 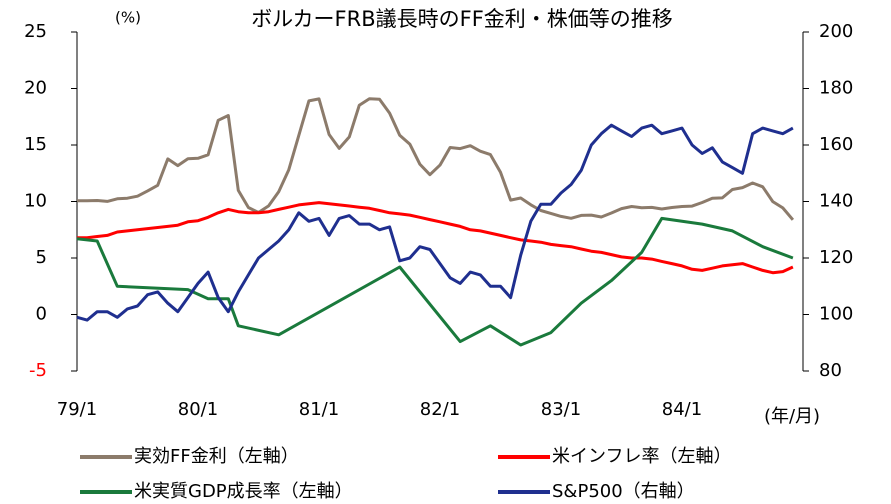 I want to click on x-tick-label: 83/1, so click(x=561, y=409).